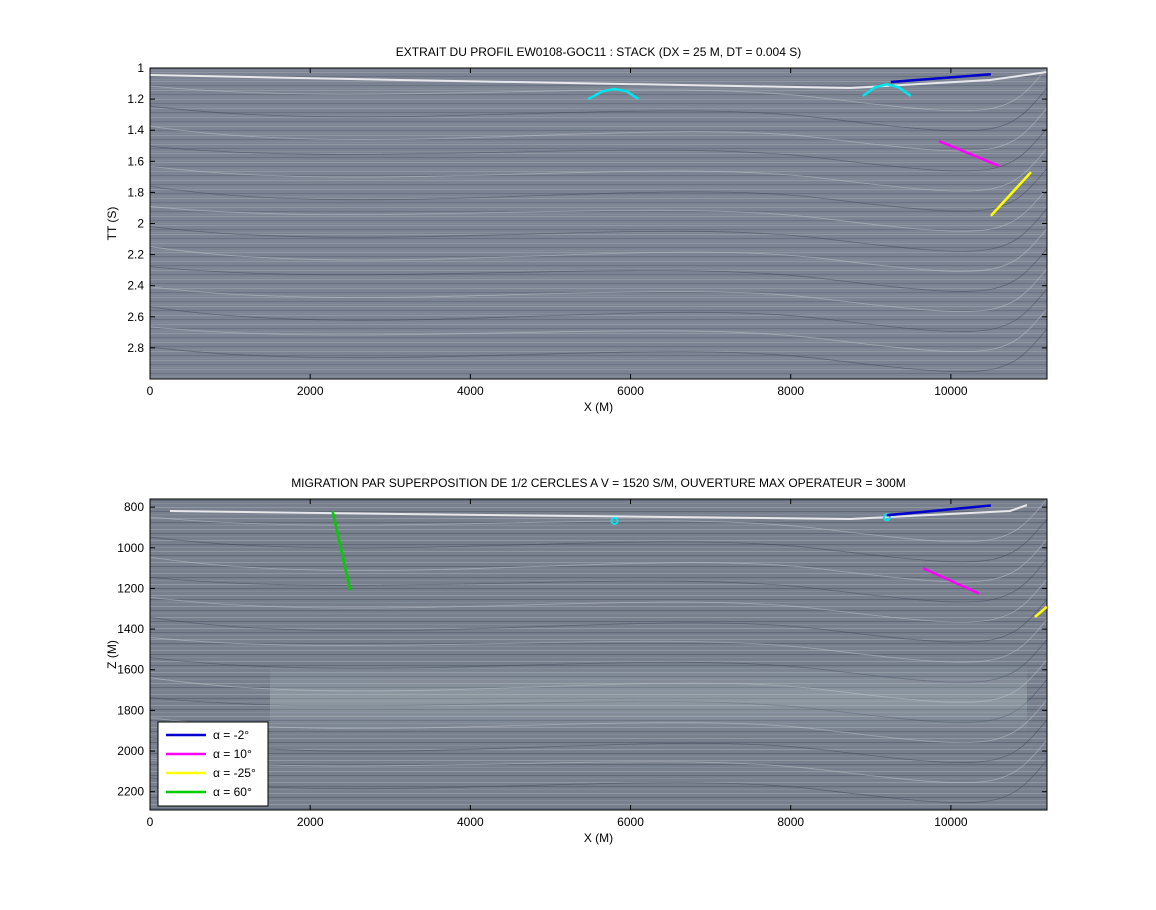  Describe the element at coordinates (130, 548) in the screenshot. I see `y-tick-label: 1000` at that location.